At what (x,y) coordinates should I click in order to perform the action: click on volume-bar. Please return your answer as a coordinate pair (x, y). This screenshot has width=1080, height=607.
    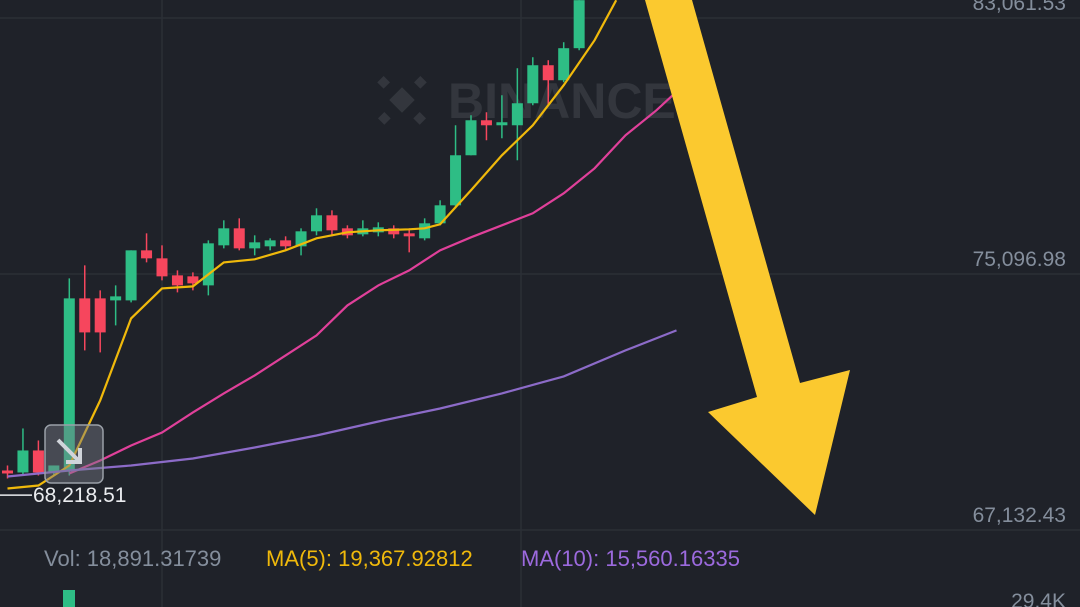
    Looking at the image, I should click on (69, 598).